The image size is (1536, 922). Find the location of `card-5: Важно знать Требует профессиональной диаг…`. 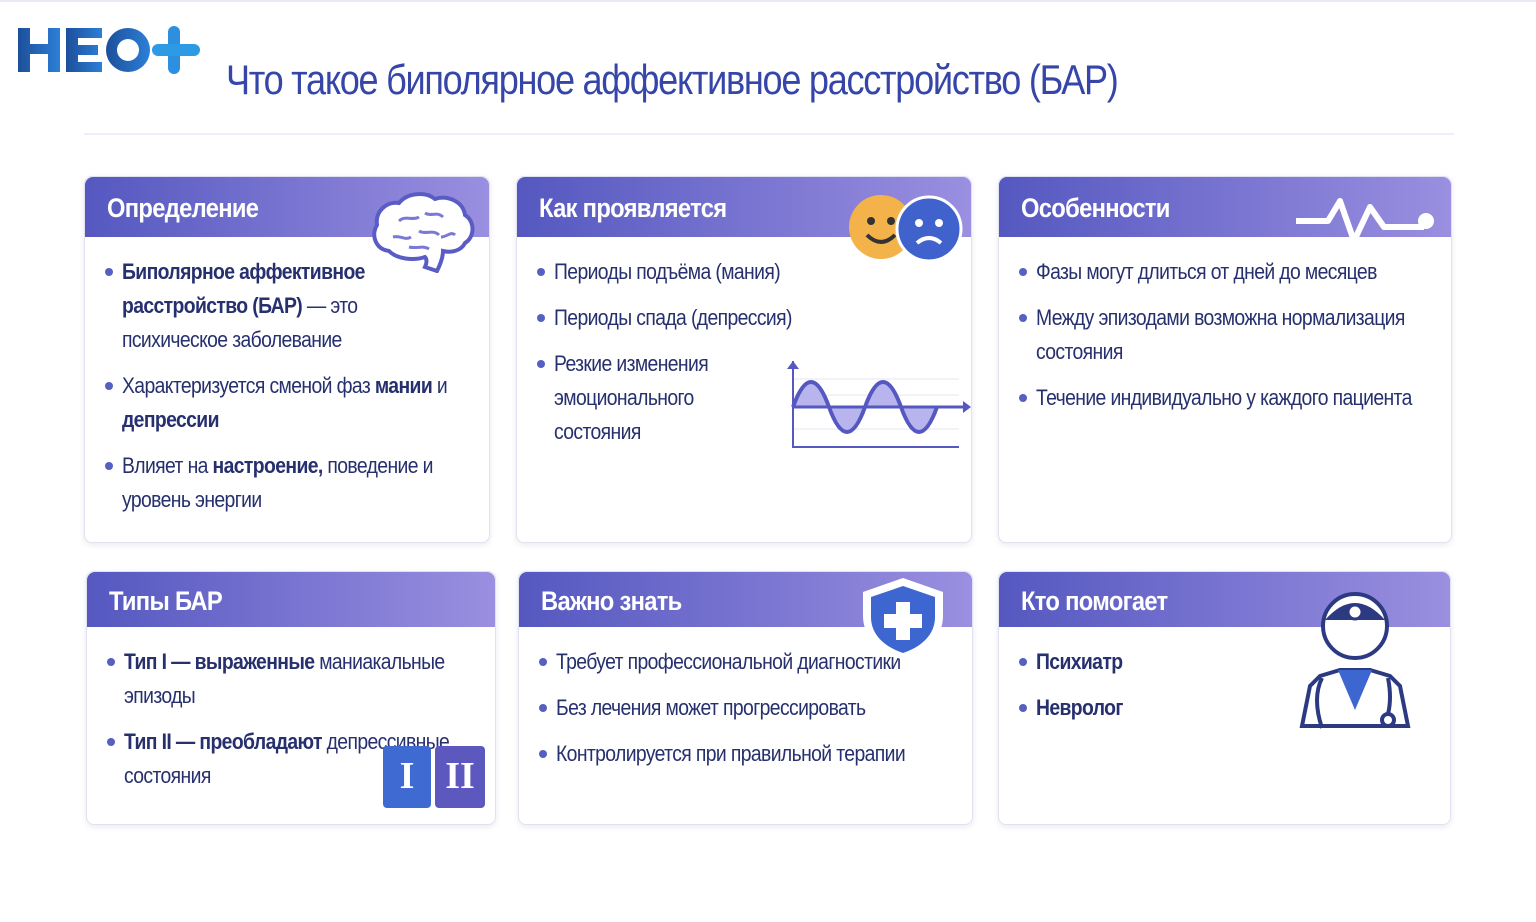

card-5: Важно знать Требует профессиональной диаг… is located at coordinates (745, 698).